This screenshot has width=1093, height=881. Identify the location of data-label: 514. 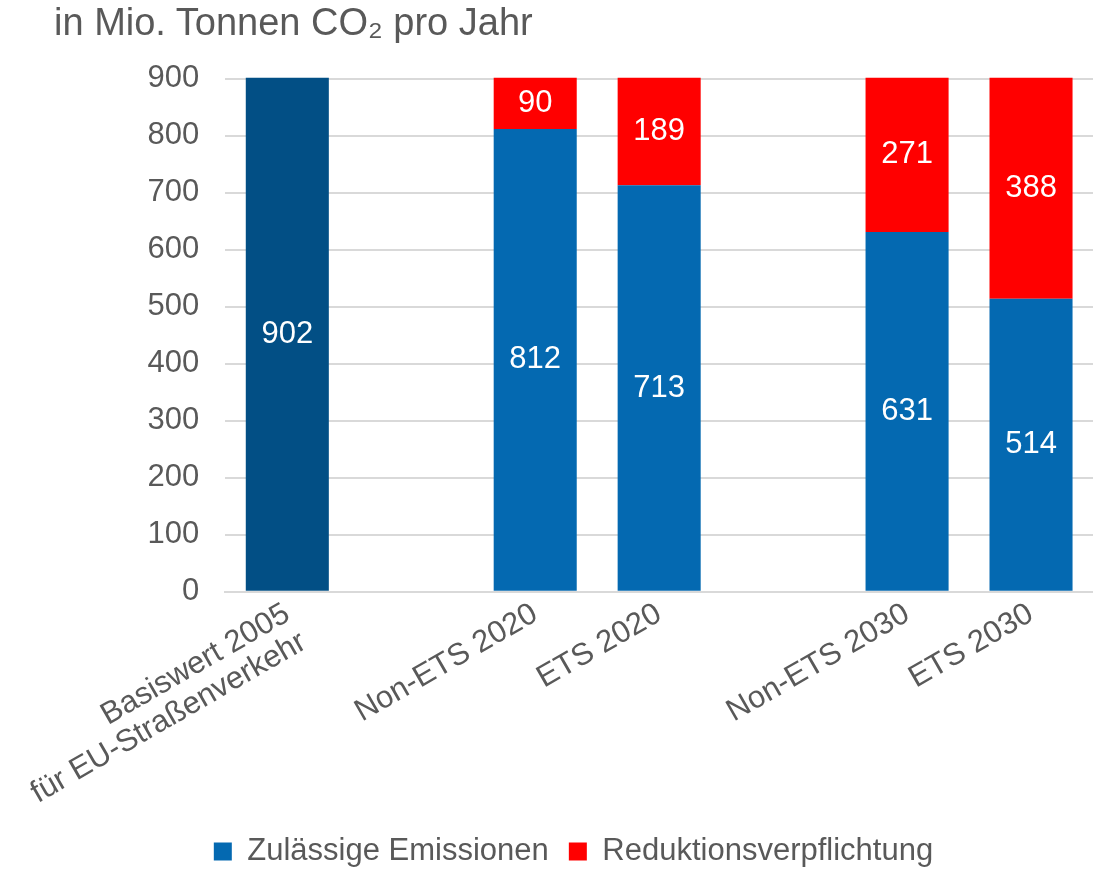
(1031, 443).